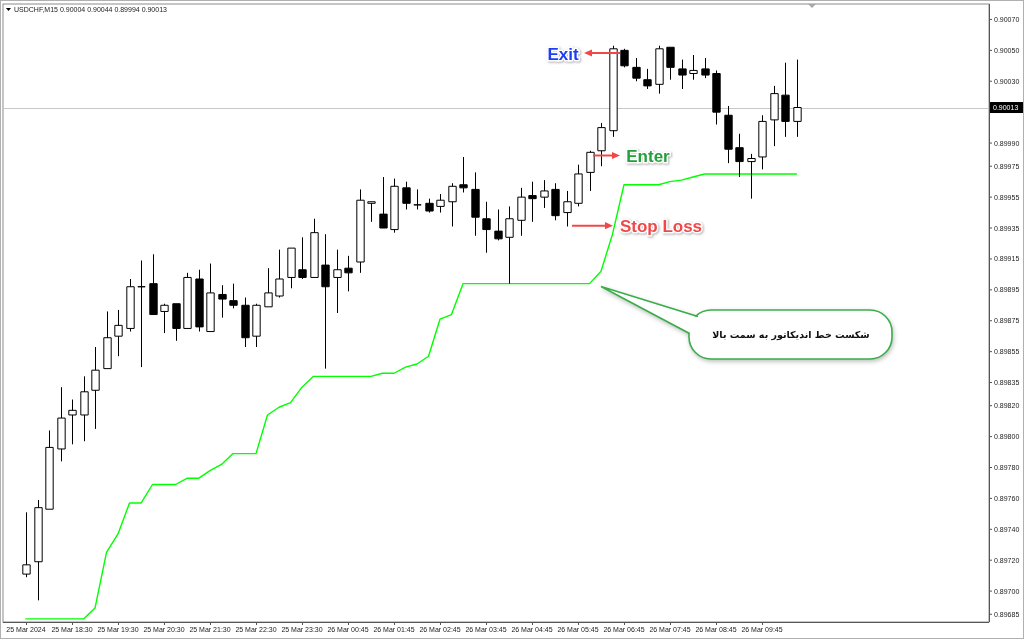 Image resolution: width=1024 pixels, height=639 pixels. What do you see at coordinates (791, 335) in the screenshot?
I see `annotation: شکست خط اندیکاتور به سمت بالا` at bounding box center [791, 335].